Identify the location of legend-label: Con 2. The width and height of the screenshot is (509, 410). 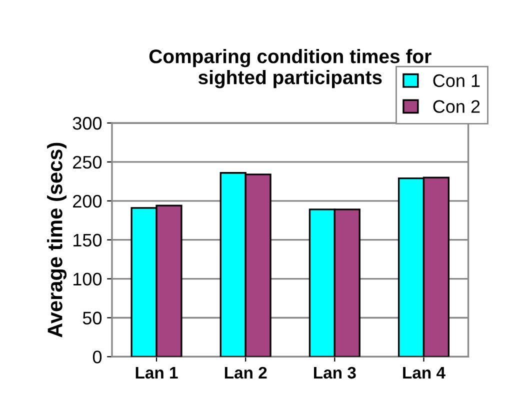
(456, 106).